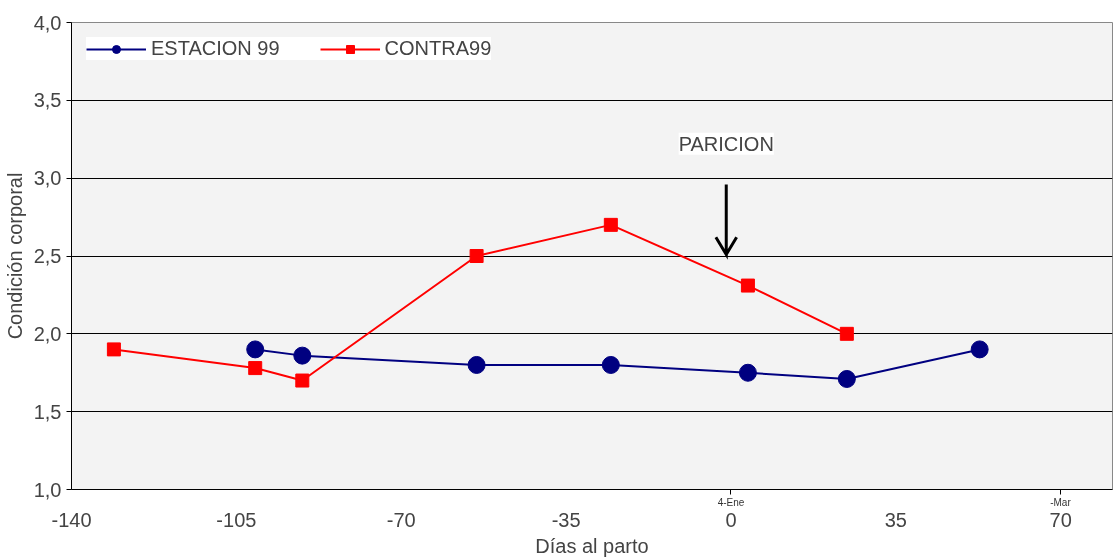 Image resolution: width=1116 pixels, height=559 pixels. Describe the element at coordinates (47, 256) in the screenshot. I see `y-tick-label: 2,5` at that location.